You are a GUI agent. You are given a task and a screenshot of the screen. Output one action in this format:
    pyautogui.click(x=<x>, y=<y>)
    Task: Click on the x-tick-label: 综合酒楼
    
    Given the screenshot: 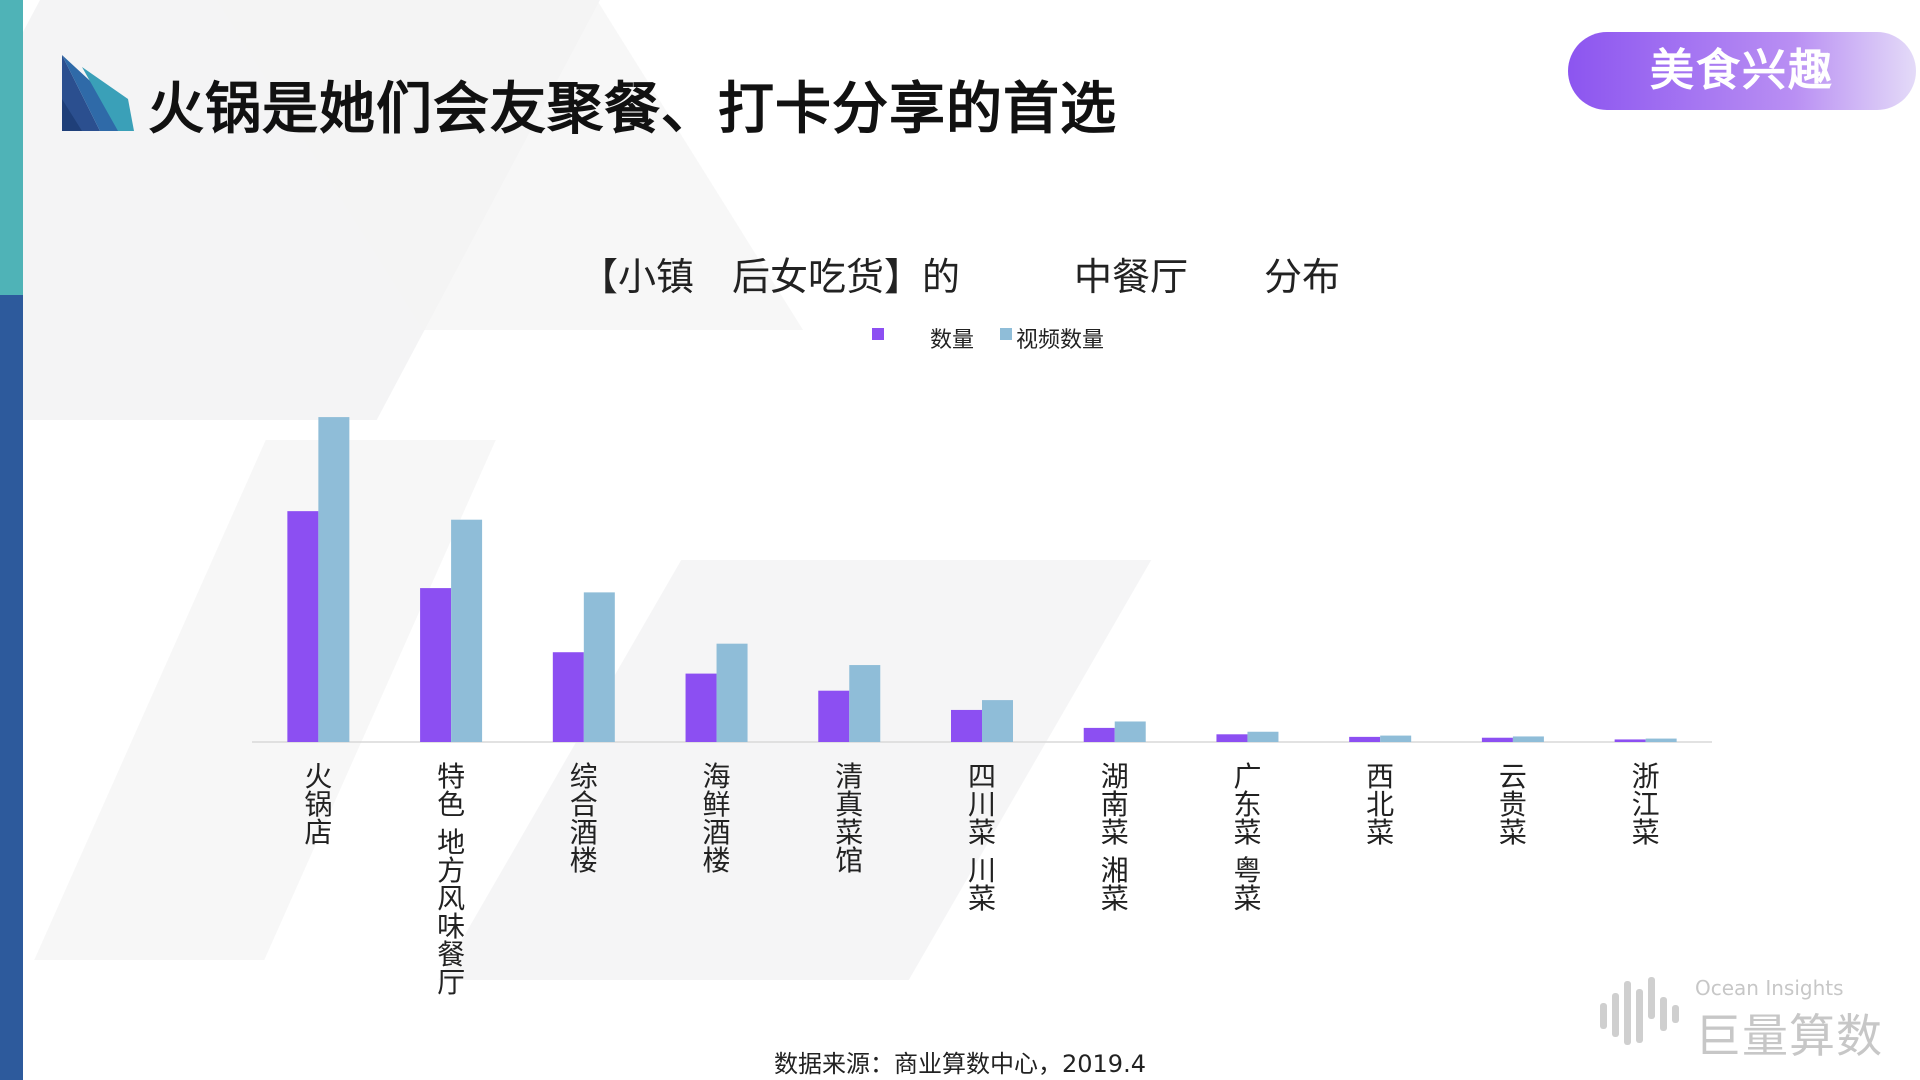 What is the action you would take?
    pyautogui.click(x=584, y=818)
    